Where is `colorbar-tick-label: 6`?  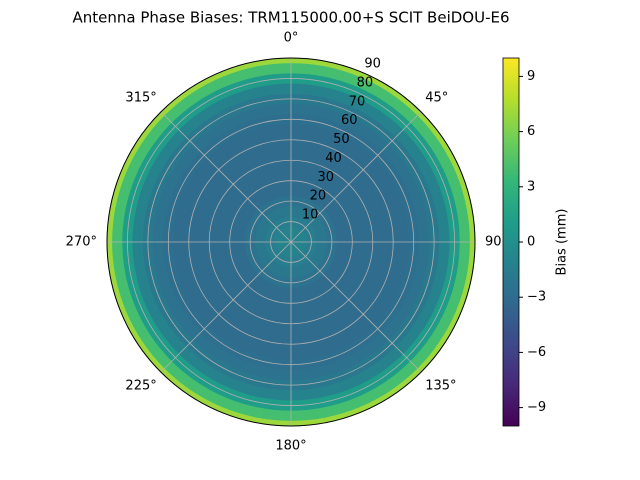 colorbar-tick-label: 6 is located at coordinates (531, 131).